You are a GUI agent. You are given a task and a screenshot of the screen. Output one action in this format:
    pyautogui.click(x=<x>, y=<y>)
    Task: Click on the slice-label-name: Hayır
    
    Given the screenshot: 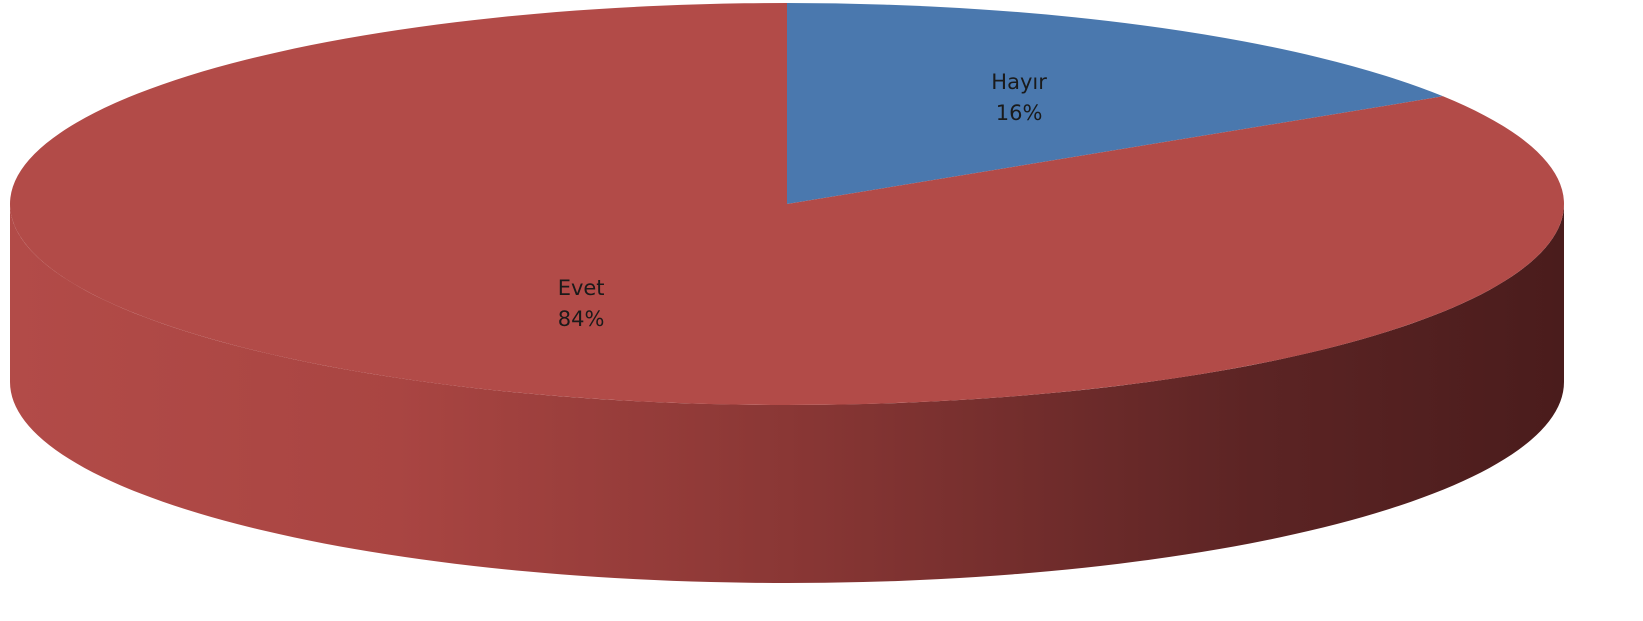 What is the action you would take?
    pyautogui.click(x=1019, y=82)
    